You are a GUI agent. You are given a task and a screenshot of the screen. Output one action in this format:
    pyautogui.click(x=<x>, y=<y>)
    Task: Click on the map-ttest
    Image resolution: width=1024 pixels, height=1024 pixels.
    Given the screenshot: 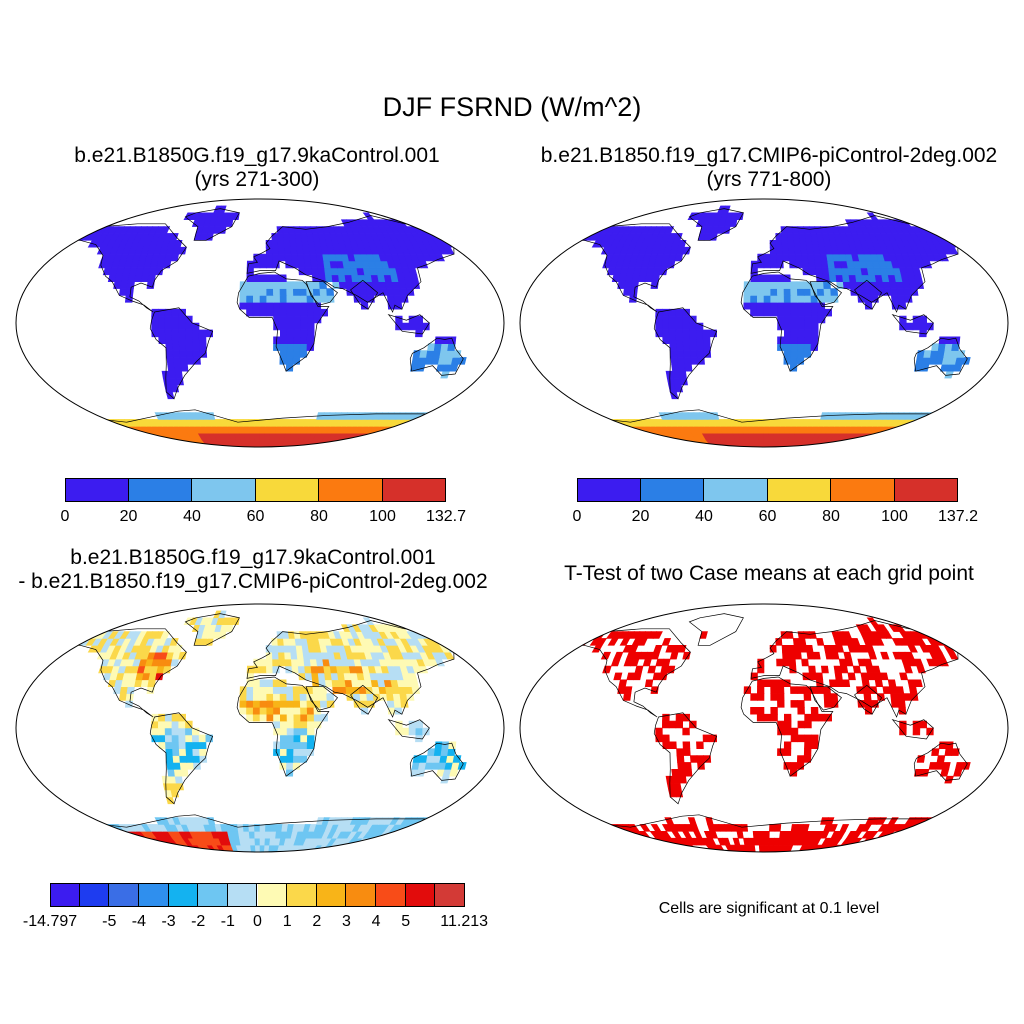 What is the action you would take?
    pyautogui.click(x=764, y=728)
    